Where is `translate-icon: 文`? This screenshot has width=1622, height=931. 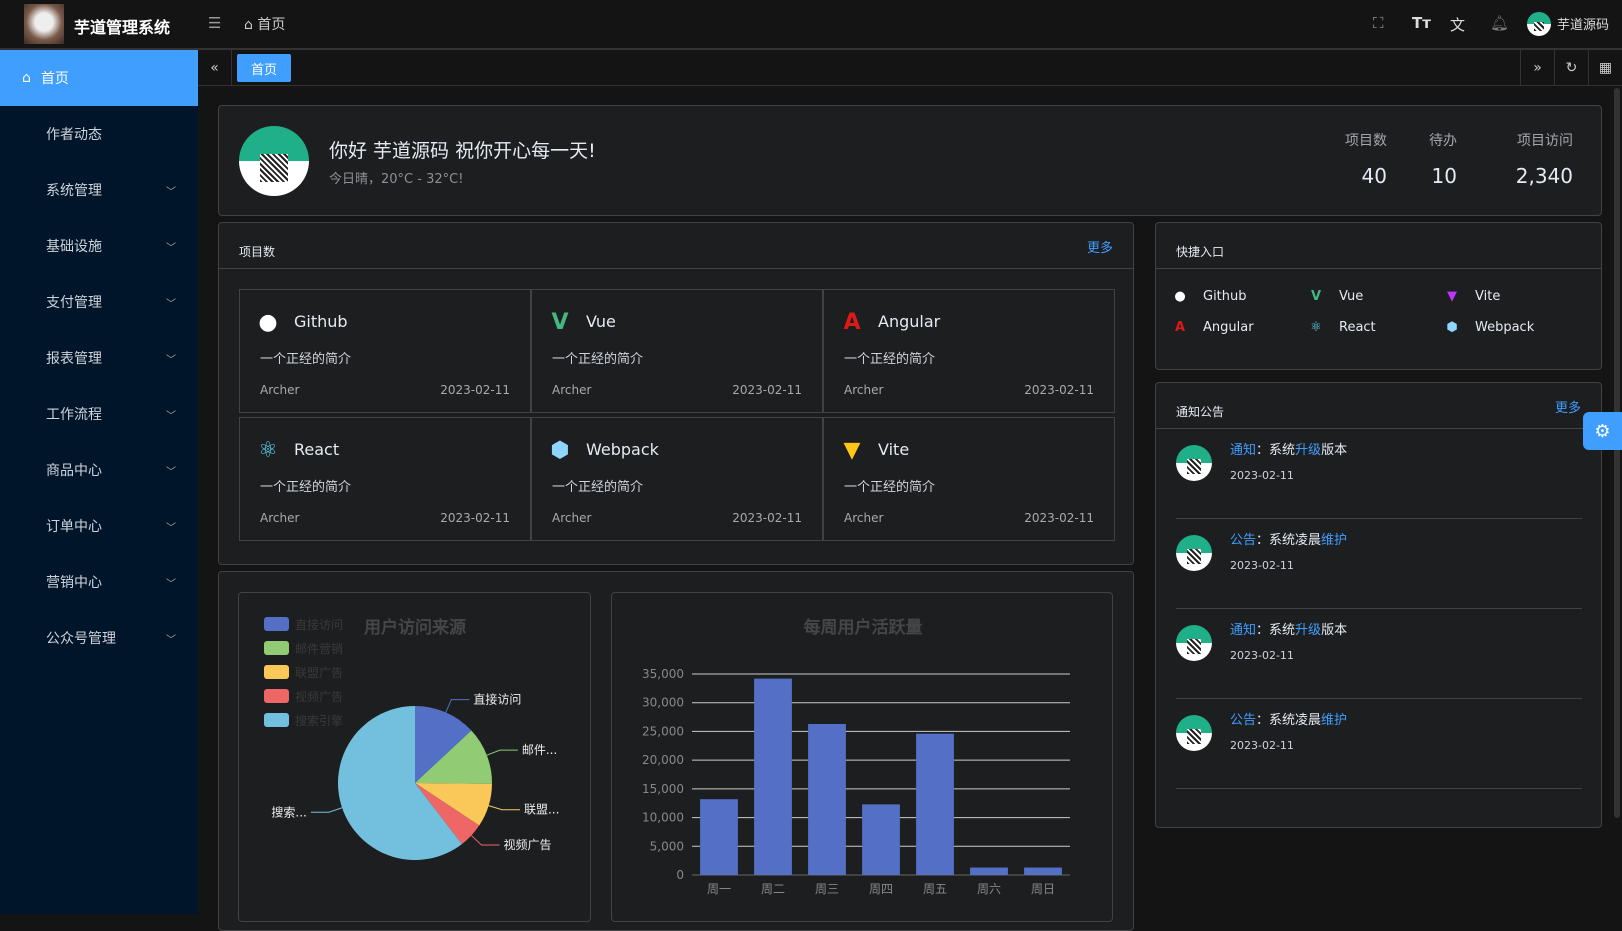
translate-icon: 文 is located at coordinates (1458, 25).